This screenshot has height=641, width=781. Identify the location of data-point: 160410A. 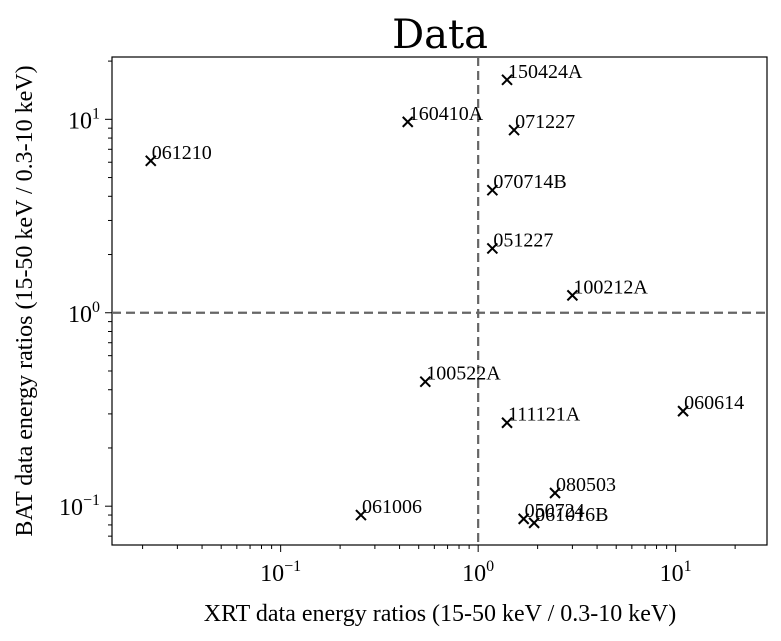
(443, 115).